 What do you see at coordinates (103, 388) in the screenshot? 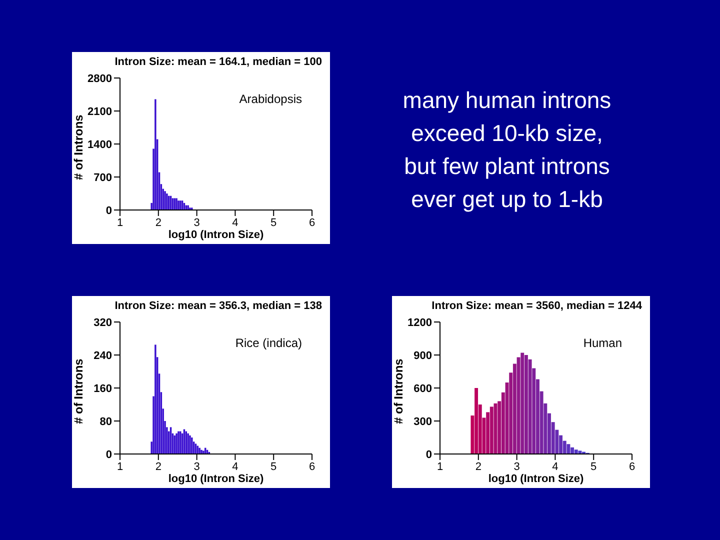
I see `y-tick-label: 160` at bounding box center [103, 388].